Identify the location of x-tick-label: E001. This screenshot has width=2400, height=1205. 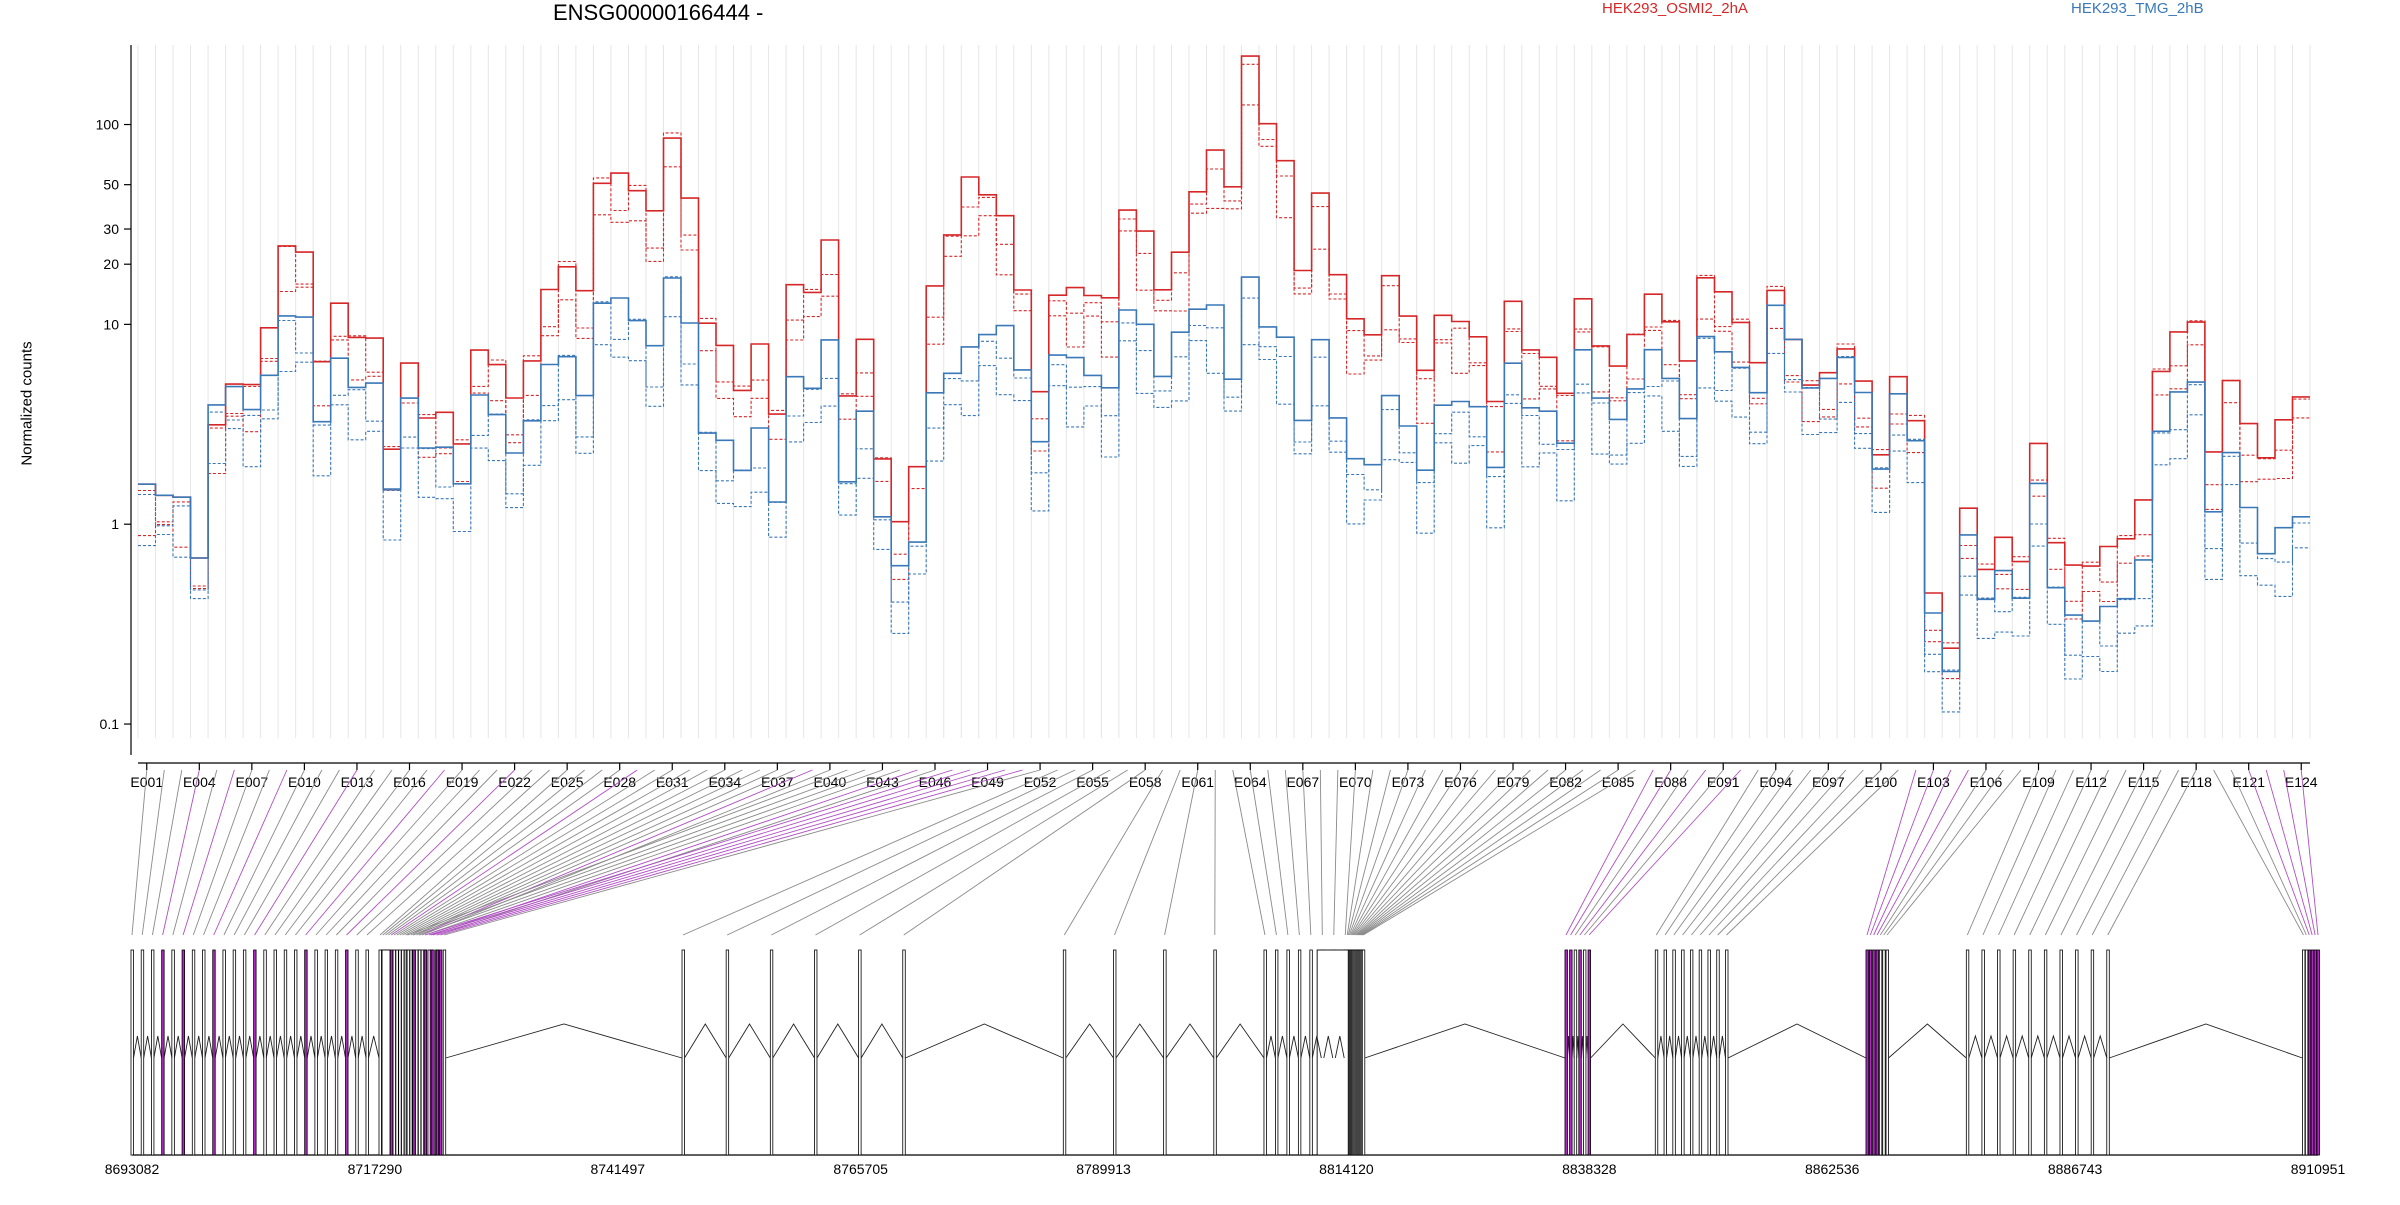
(146, 782).